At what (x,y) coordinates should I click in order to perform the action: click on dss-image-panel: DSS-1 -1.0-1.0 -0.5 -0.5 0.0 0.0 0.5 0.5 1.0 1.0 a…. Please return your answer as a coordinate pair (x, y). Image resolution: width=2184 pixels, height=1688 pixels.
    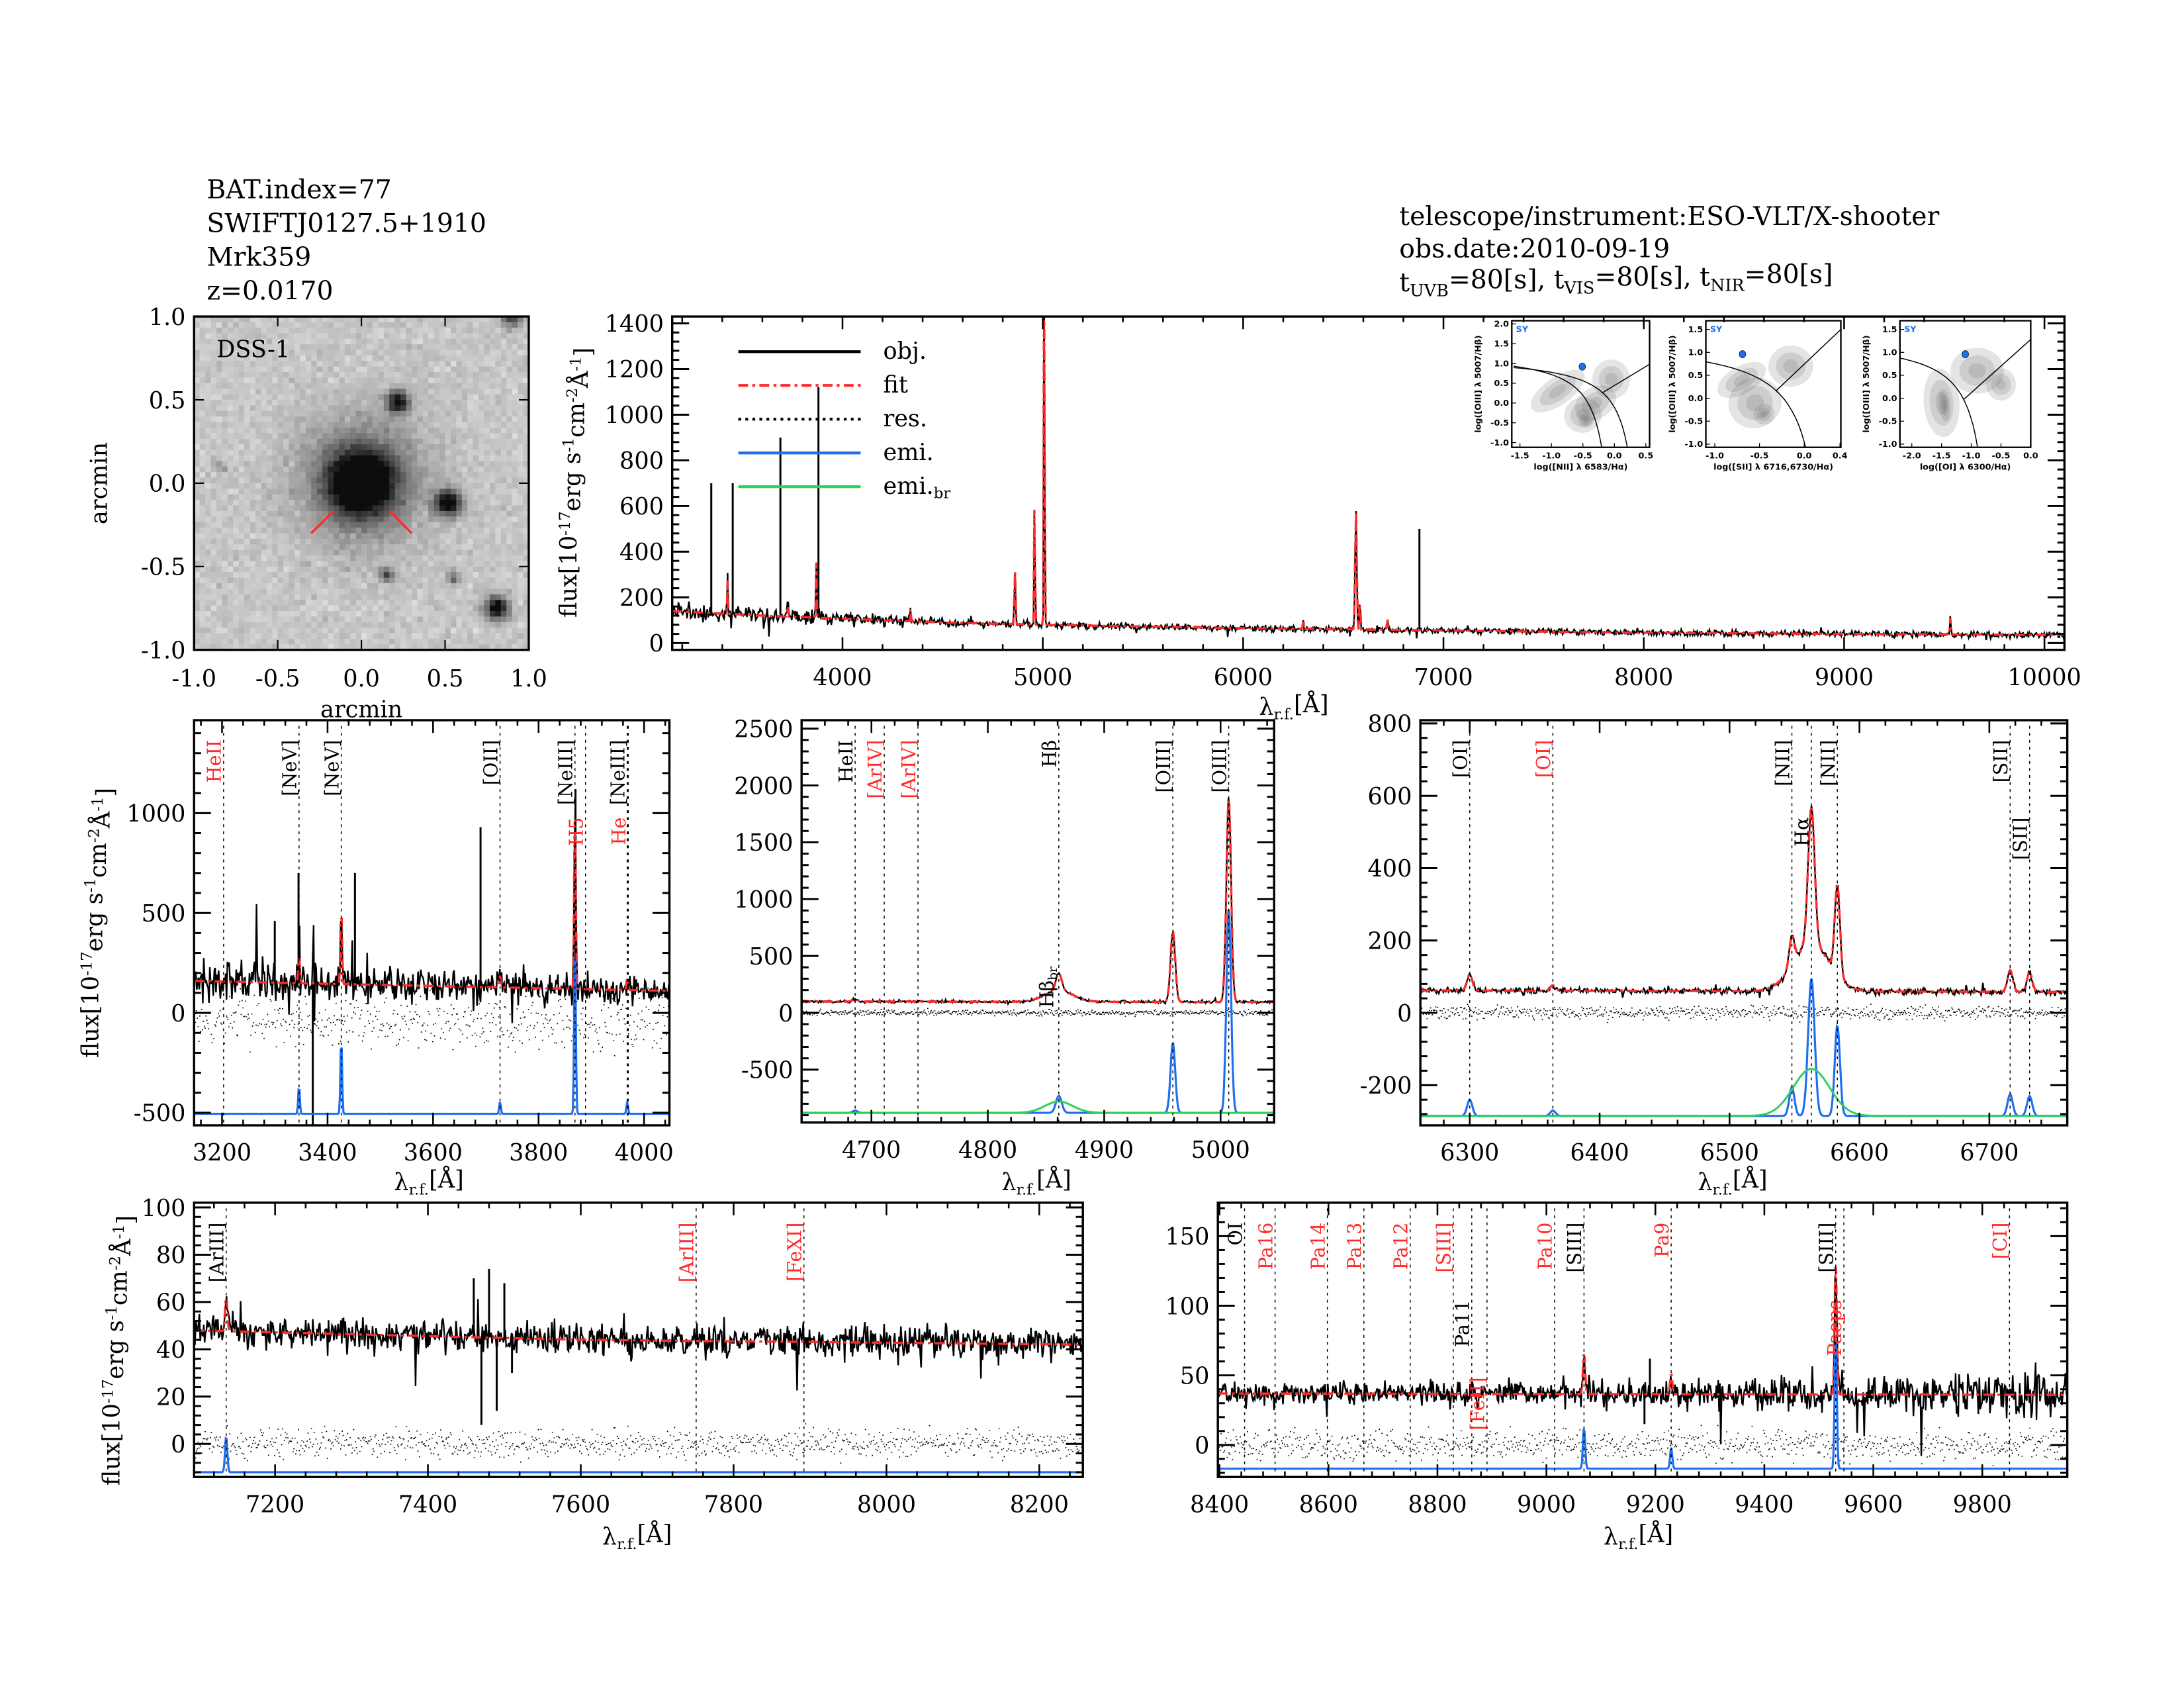
    Looking at the image, I should click on (316, 514).